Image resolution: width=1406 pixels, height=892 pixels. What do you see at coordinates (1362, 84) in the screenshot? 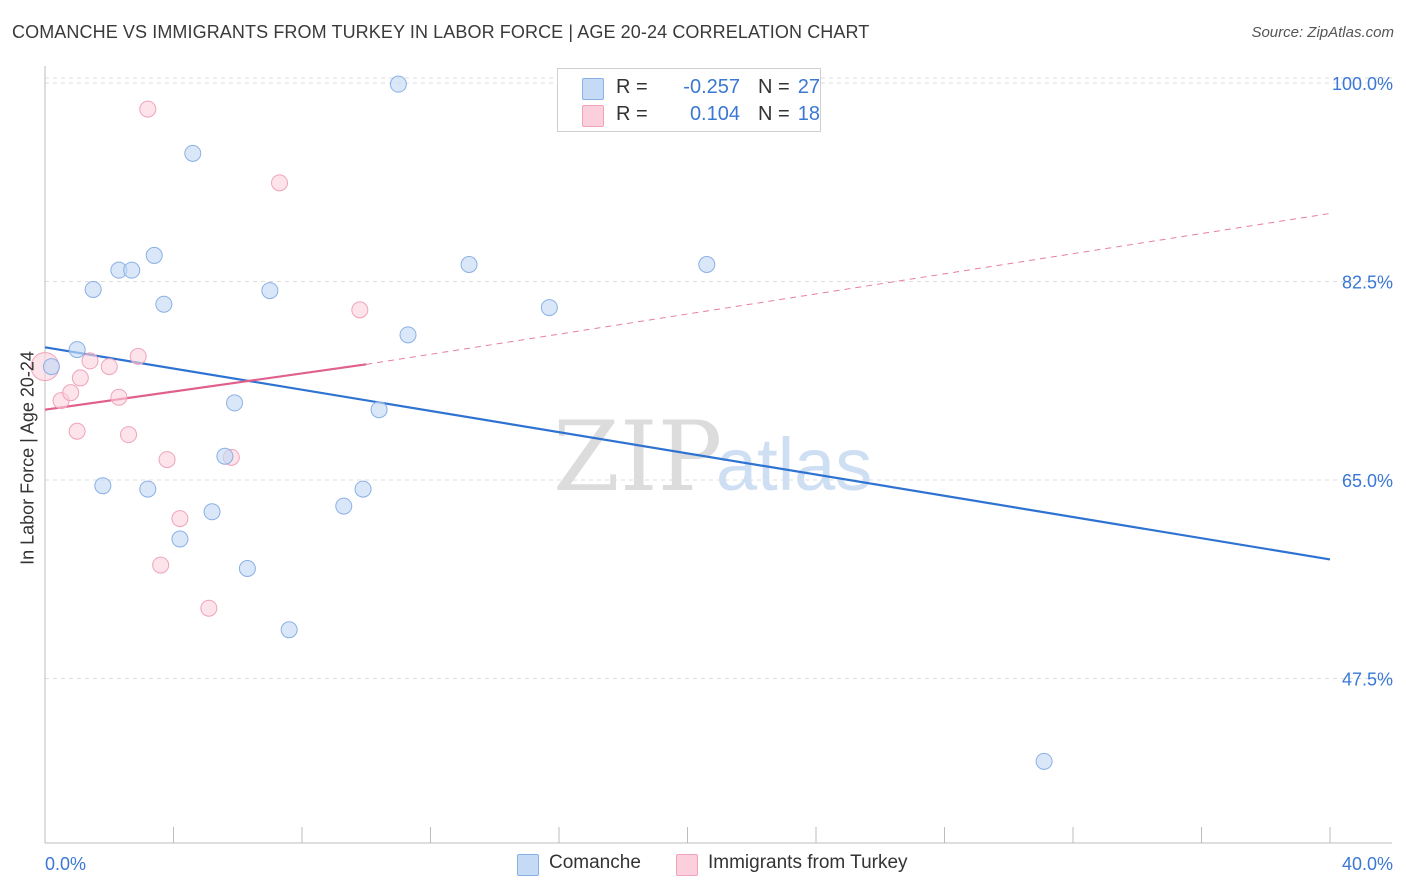
I see `y-tick-label: 100.0%` at bounding box center [1362, 84].